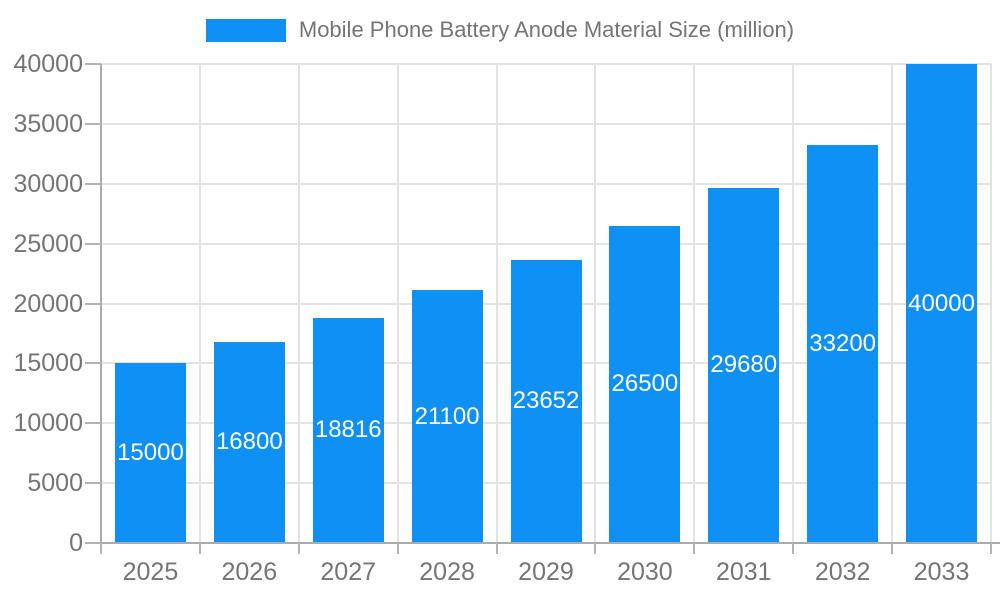 The height and width of the screenshot is (600, 1000). I want to click on bar-value-label: 15000, so click(150, 453).